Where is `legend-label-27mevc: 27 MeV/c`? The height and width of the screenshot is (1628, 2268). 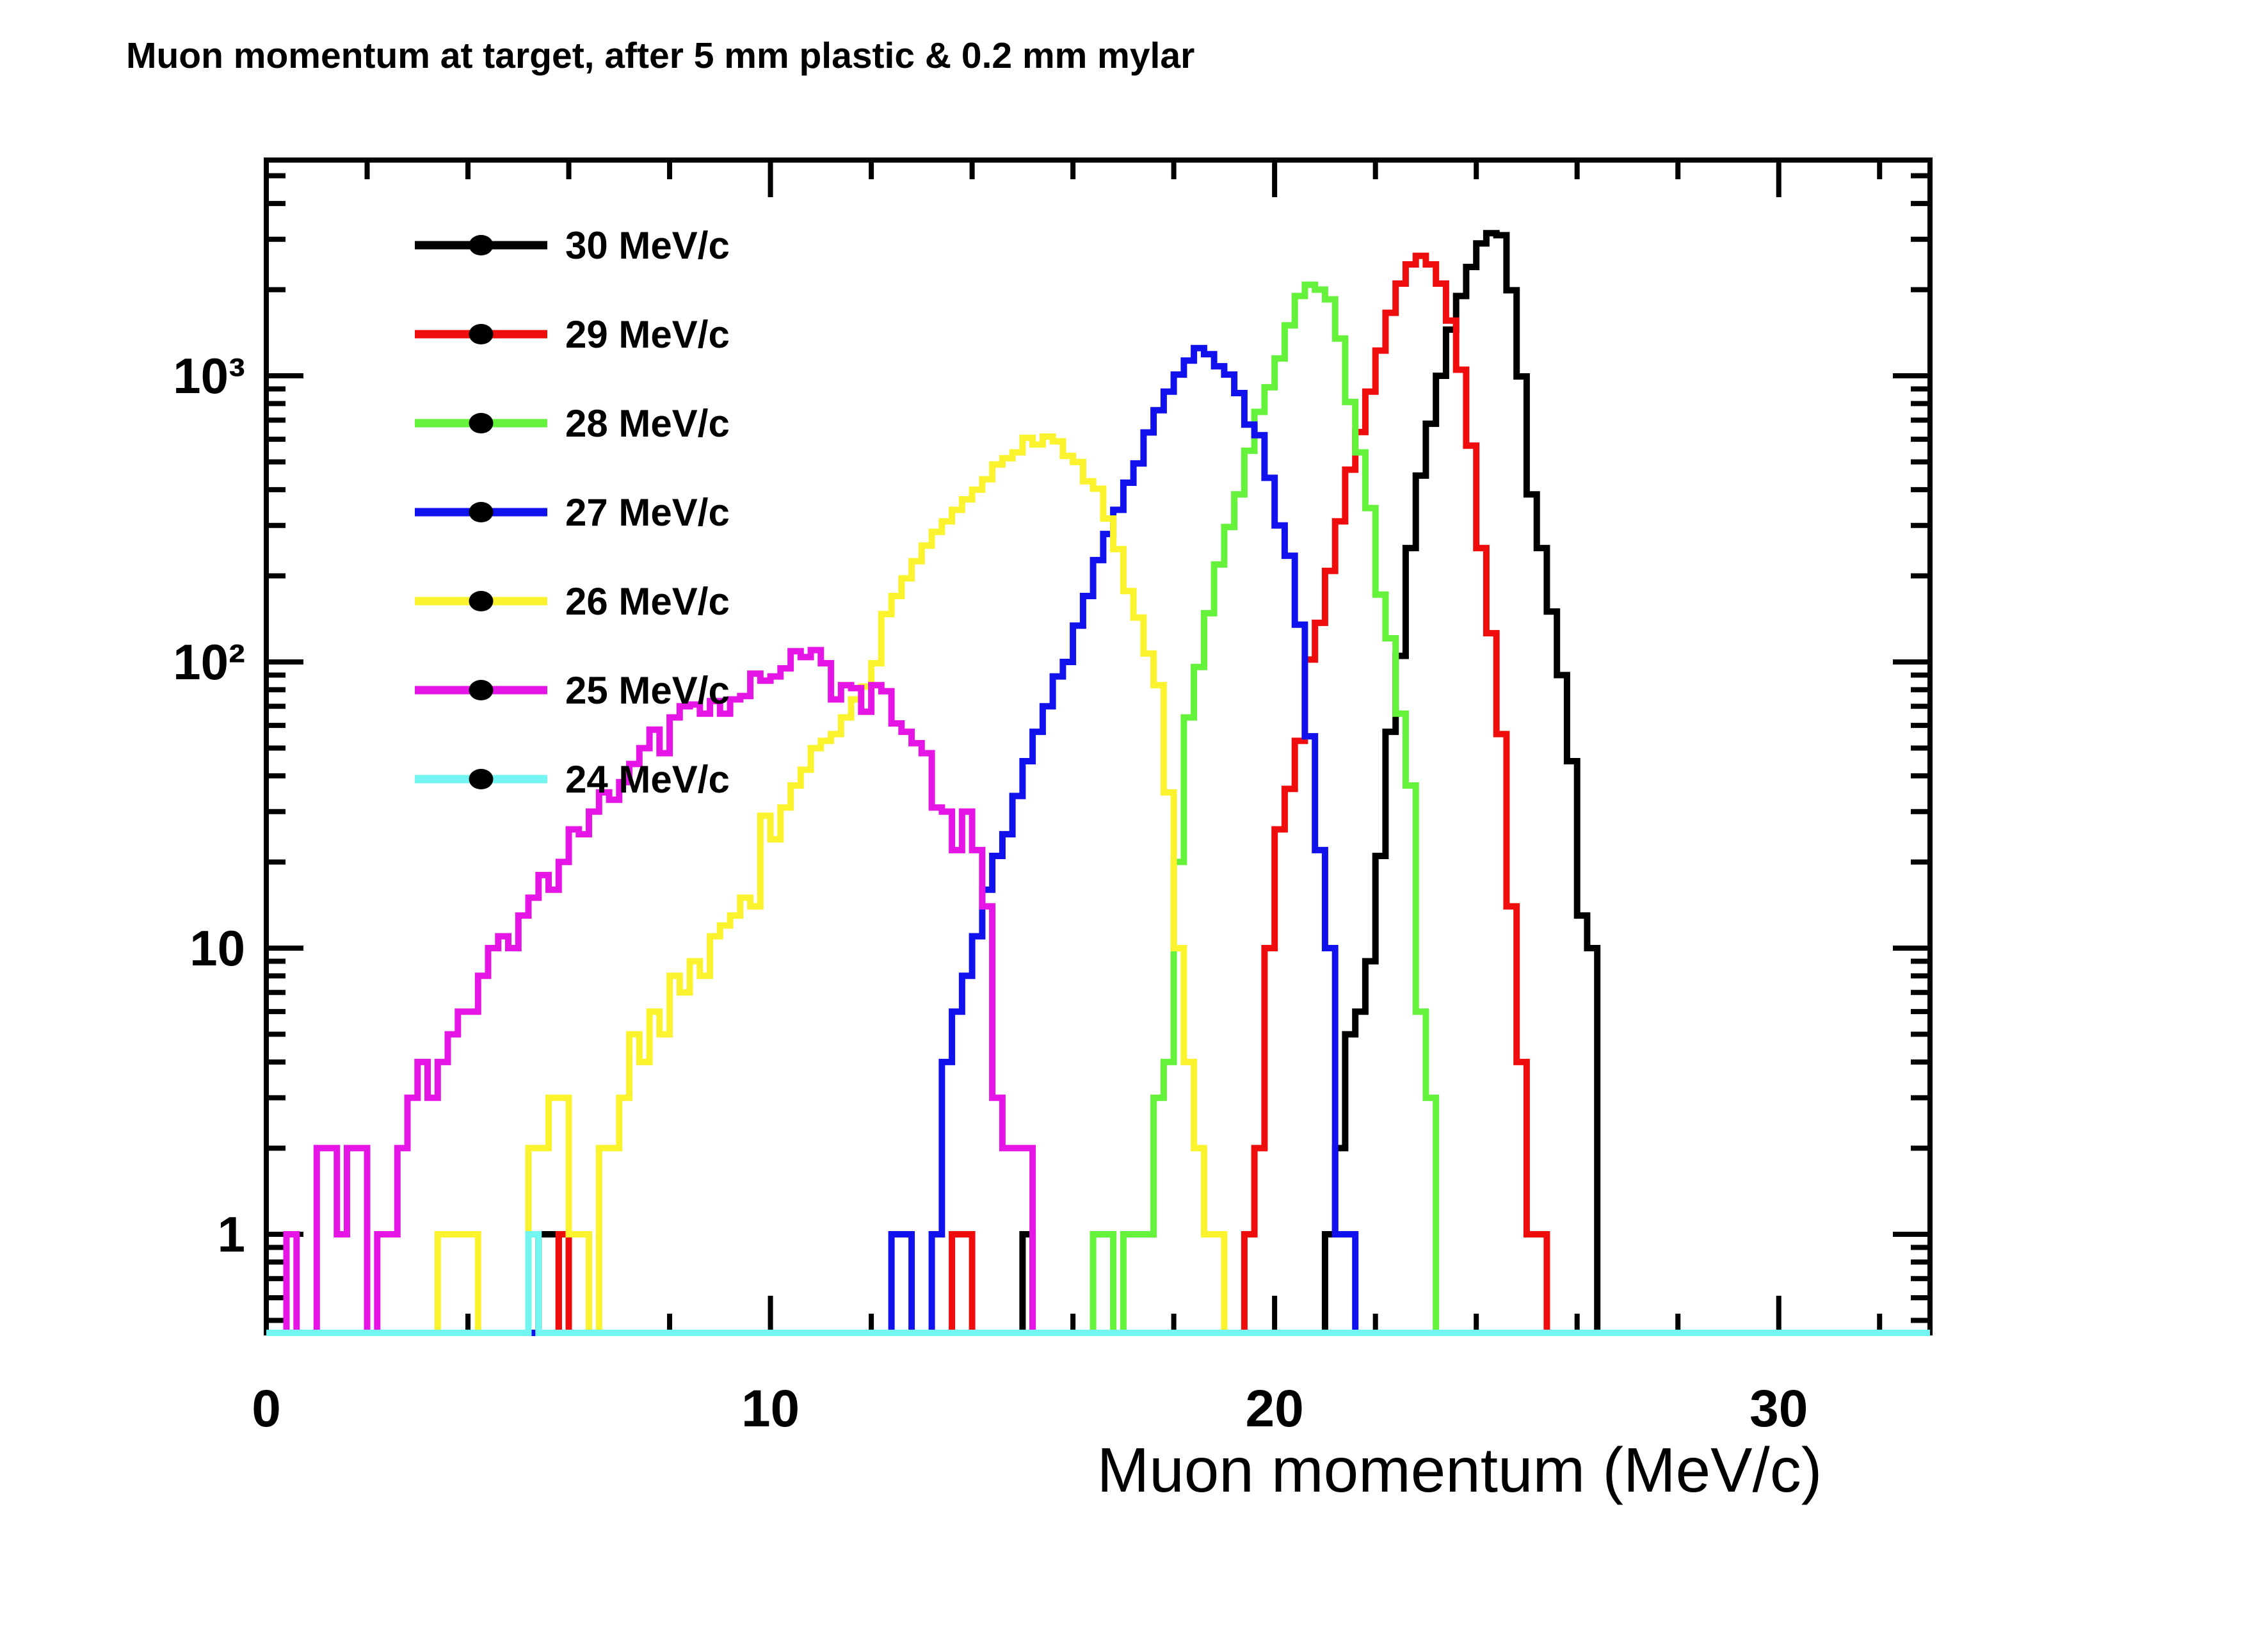
legend-label-27mevc: 27 MeV/c is located at coordinates (647, 512).